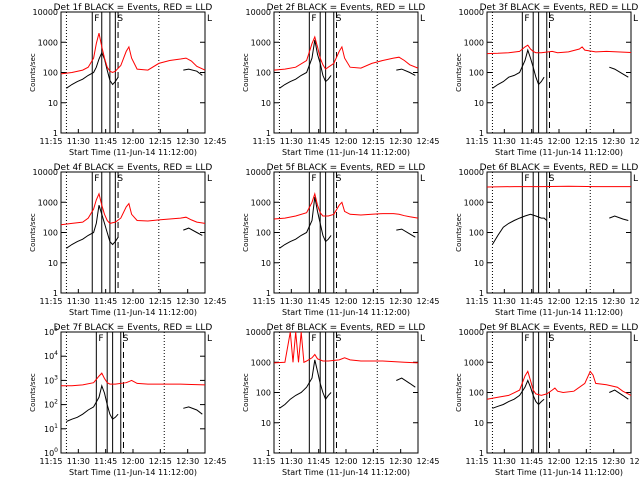 This screenshot has height=480, width=640. Describe the element at coordinates (559, 8) in the screenshot. I see `chart-title: Det 3f BLACK = Events, RED = LLD` at that location.